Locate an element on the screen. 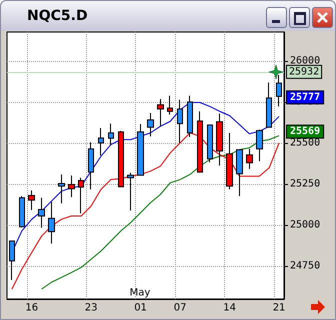 Image resolution: width=336 pixels, height=320 pixels. annotation: 25569 is located at coordinates (305, 132).